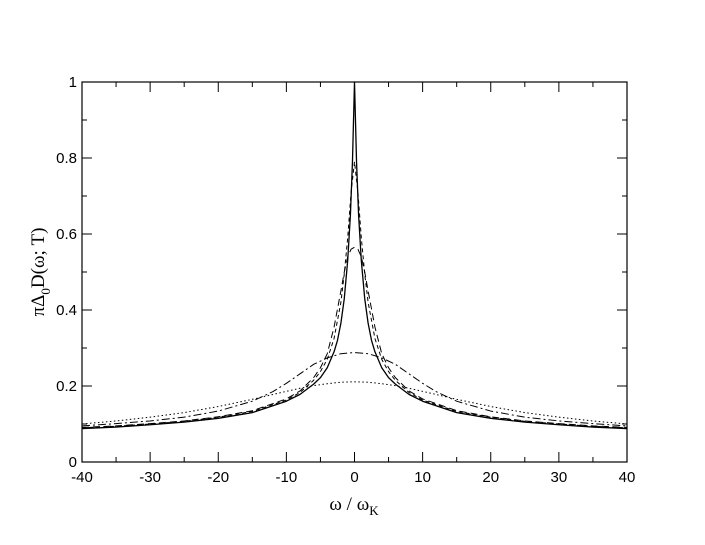  Describe the element at coordinates (374, 510) in the screenshot. I see `x-axis-label-sub: K` at that location.